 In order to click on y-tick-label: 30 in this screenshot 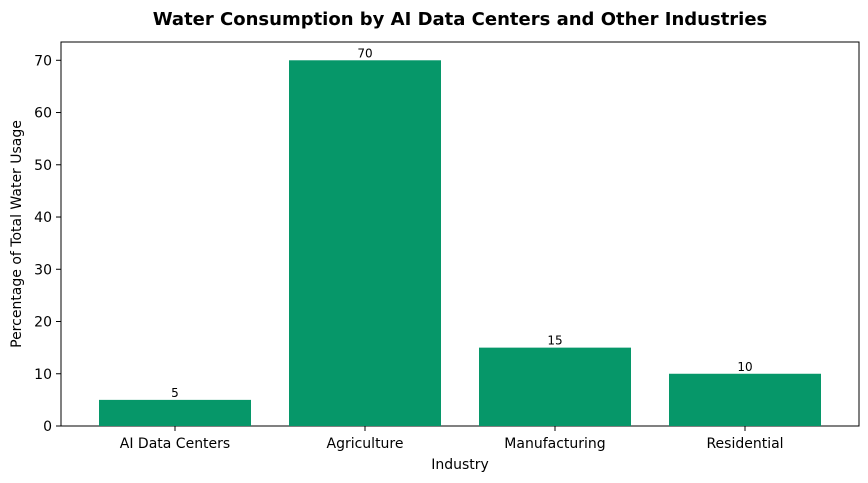, I will do `click(43, 270)`.